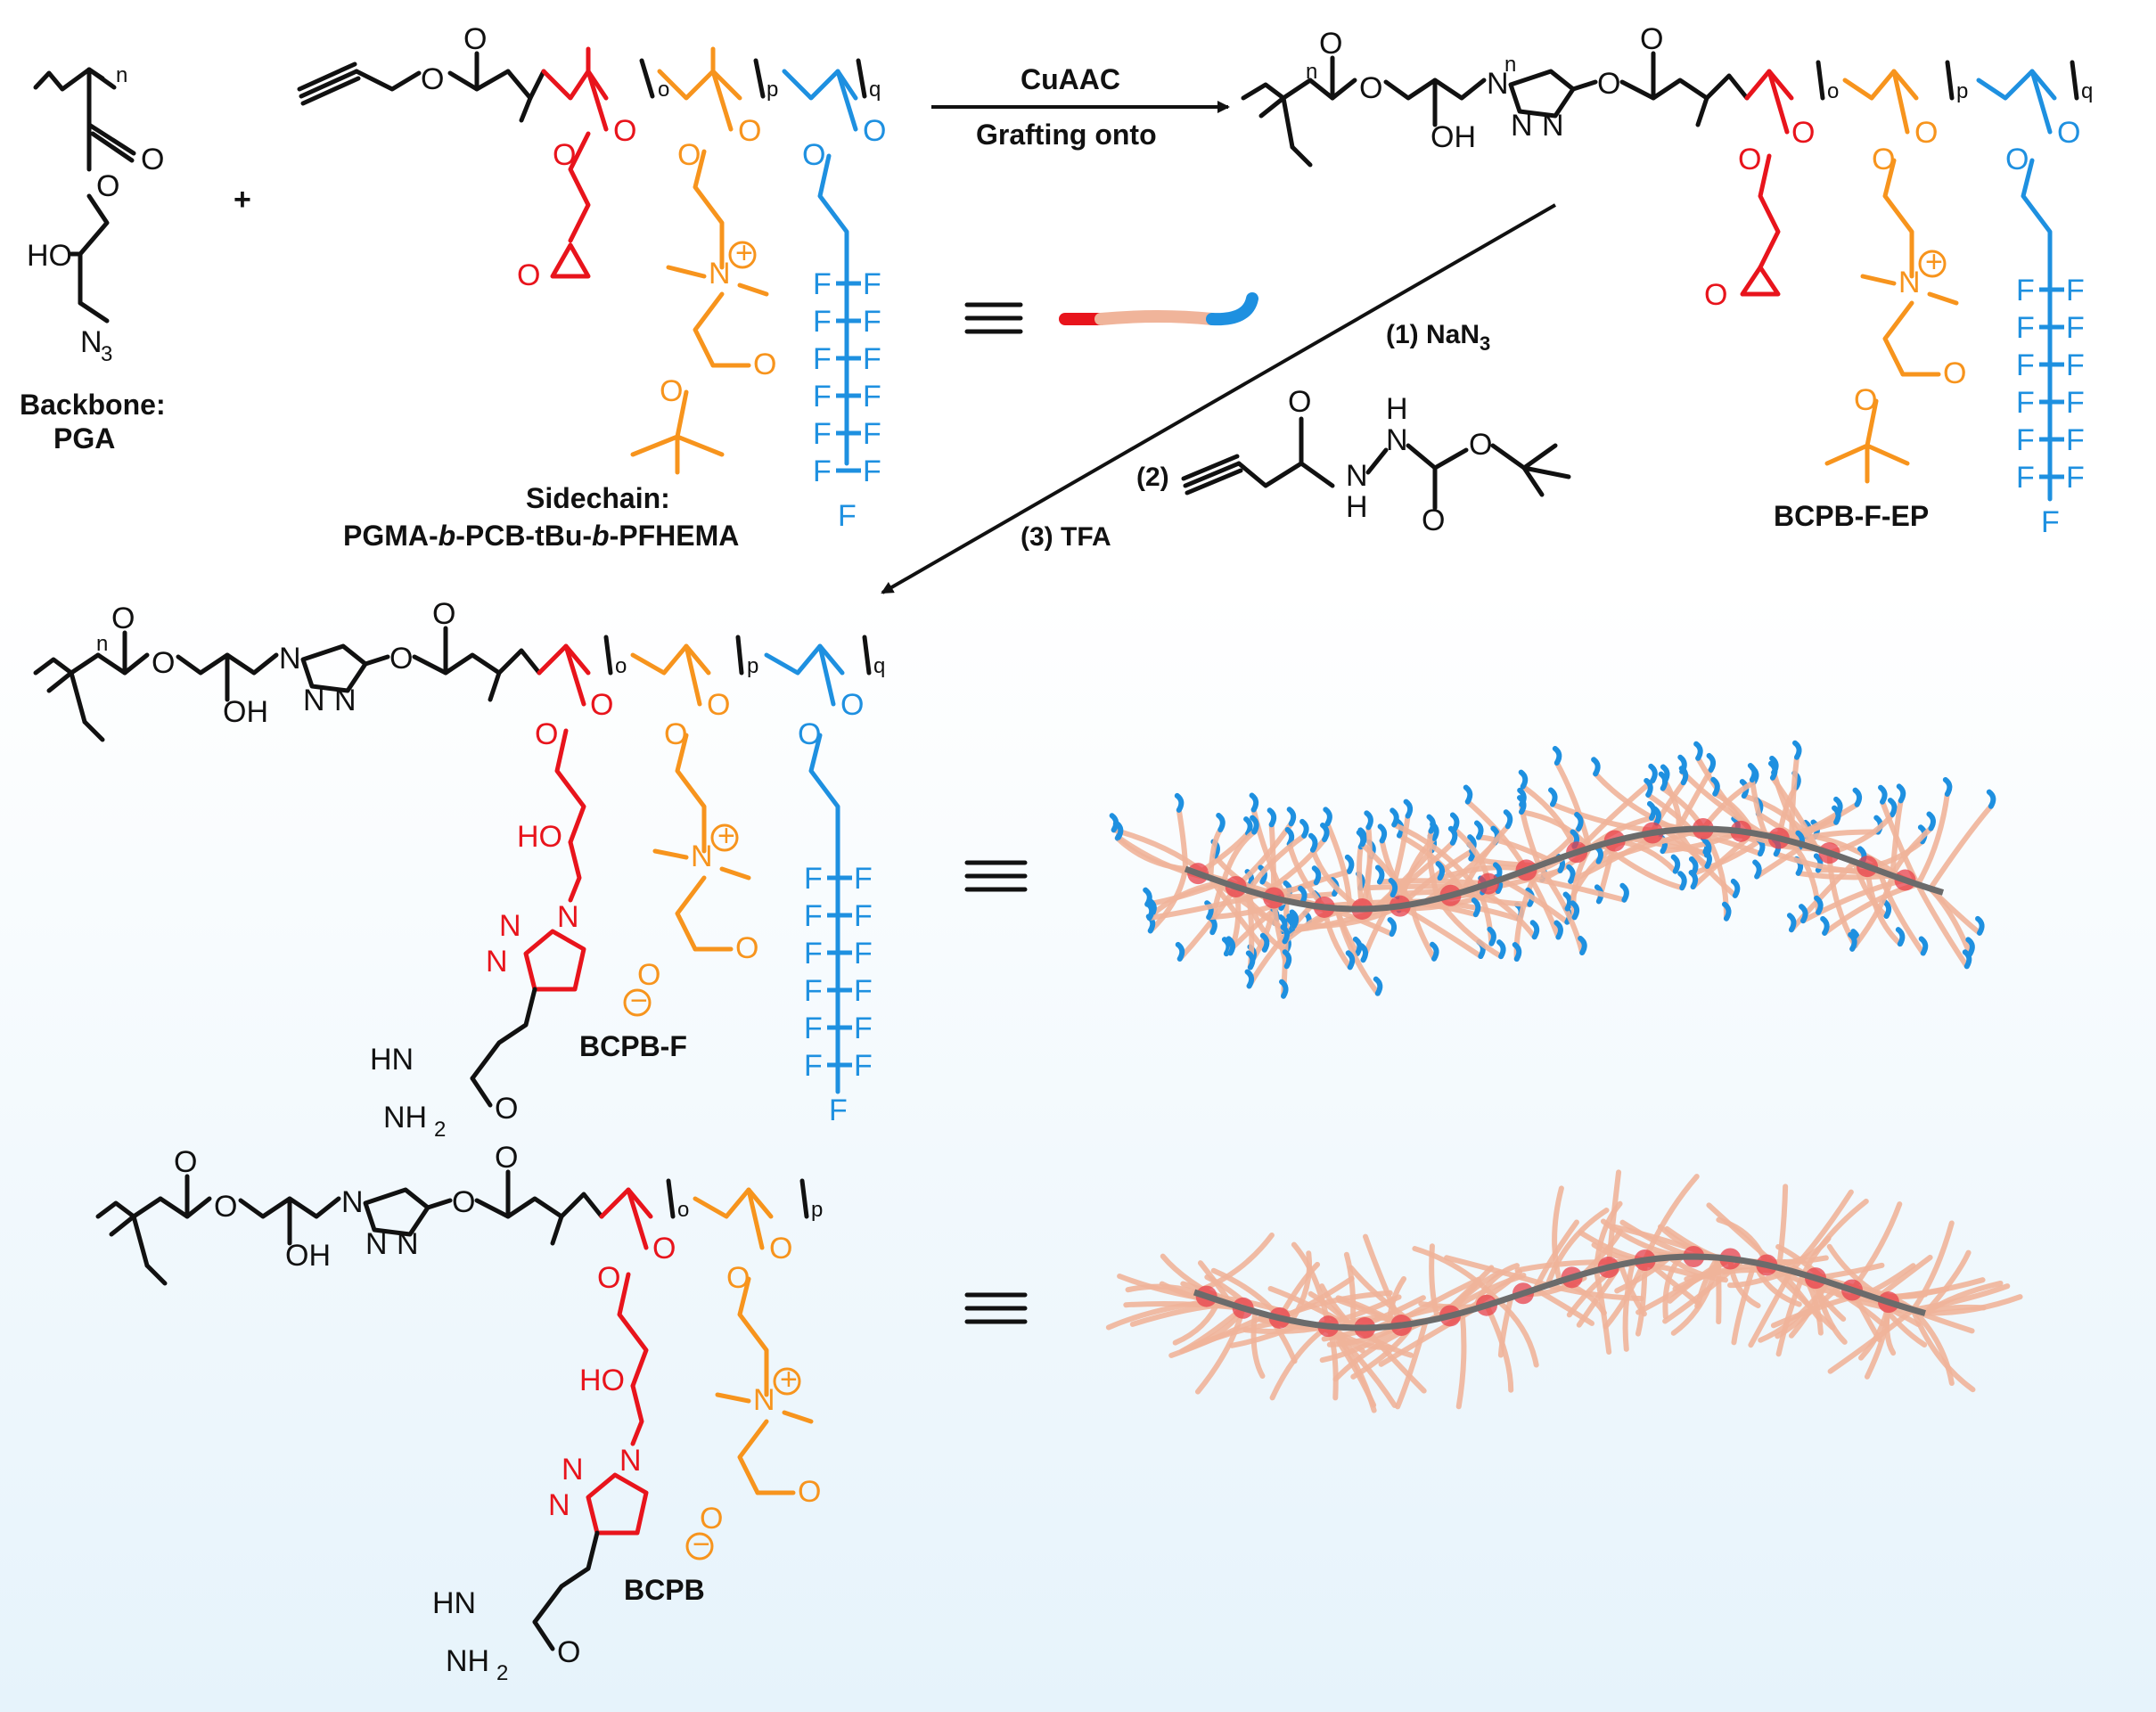 This screenshot has height=1712, width=2156. What do you see at coordinates (95, 215) in the screenshot?
I see `pga-backbone-structure: O O HO N 3 n` at bounding box center [95, 215].